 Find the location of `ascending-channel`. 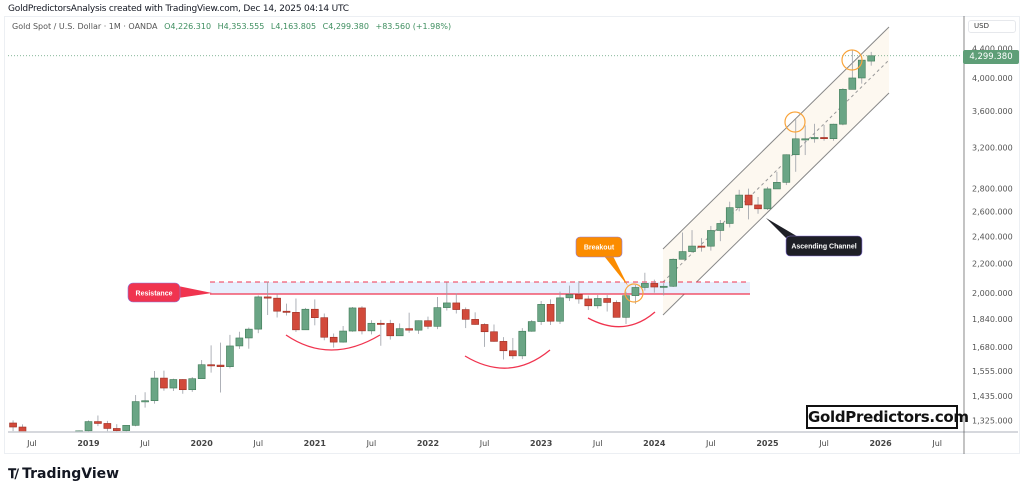

ascending-channel is located at coordinates (776, 171).